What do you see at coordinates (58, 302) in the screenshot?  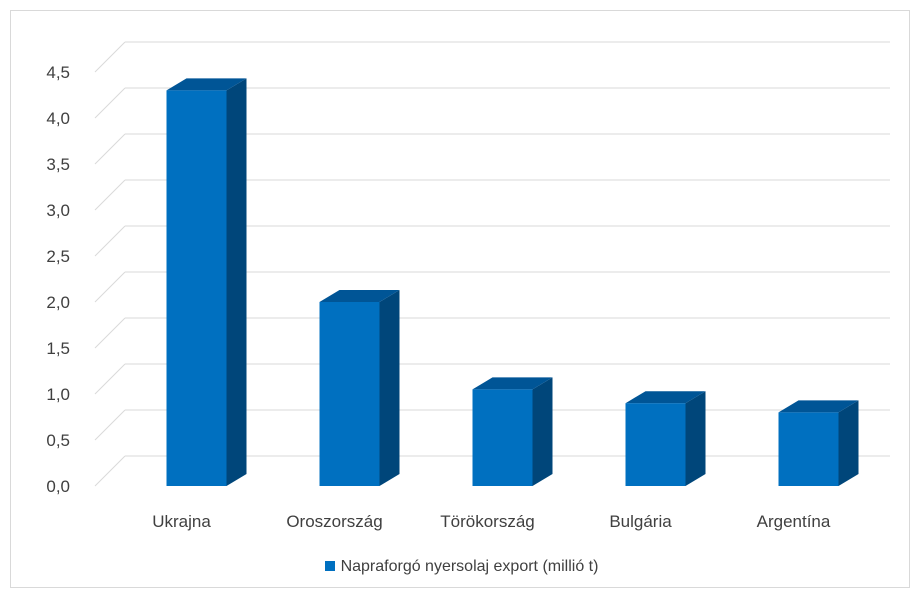 I see `y-tick-label: 2,0` at bounding box center [58, 302].